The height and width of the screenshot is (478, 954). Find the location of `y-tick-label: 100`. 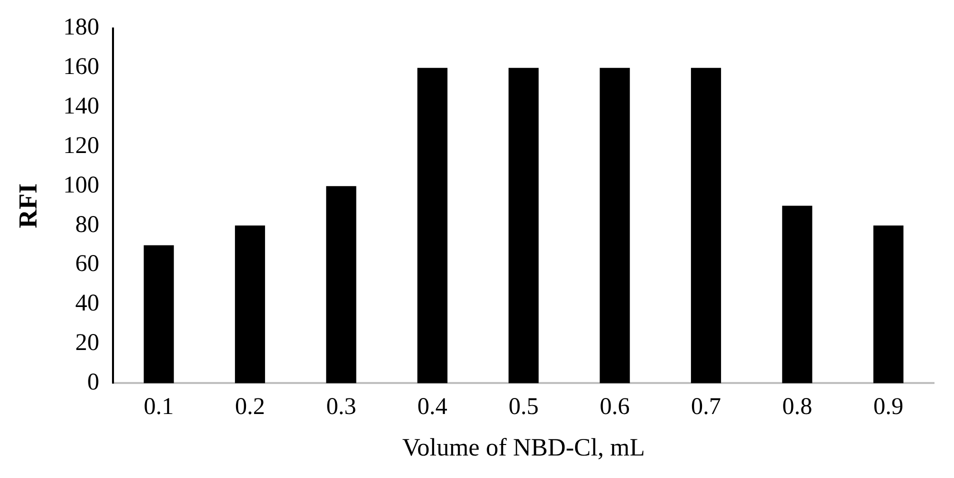

y-tick-label: 100 is located at coordinates (81, 185).